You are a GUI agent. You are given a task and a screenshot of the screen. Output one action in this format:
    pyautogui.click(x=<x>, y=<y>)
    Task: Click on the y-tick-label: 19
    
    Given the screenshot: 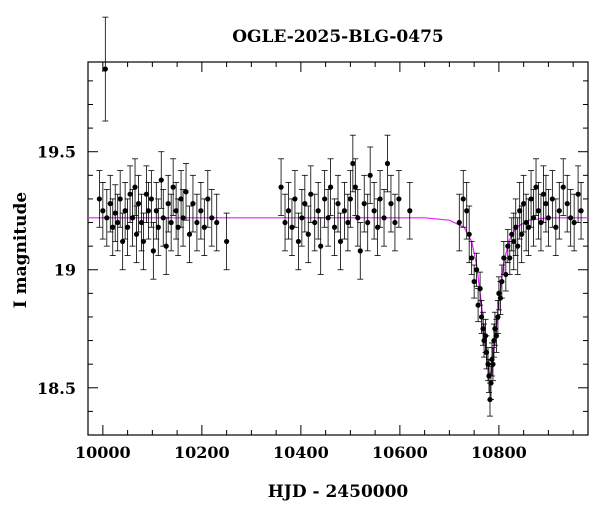 What is the action you would take?
    pyautogui.click(x=65, y=270)
    